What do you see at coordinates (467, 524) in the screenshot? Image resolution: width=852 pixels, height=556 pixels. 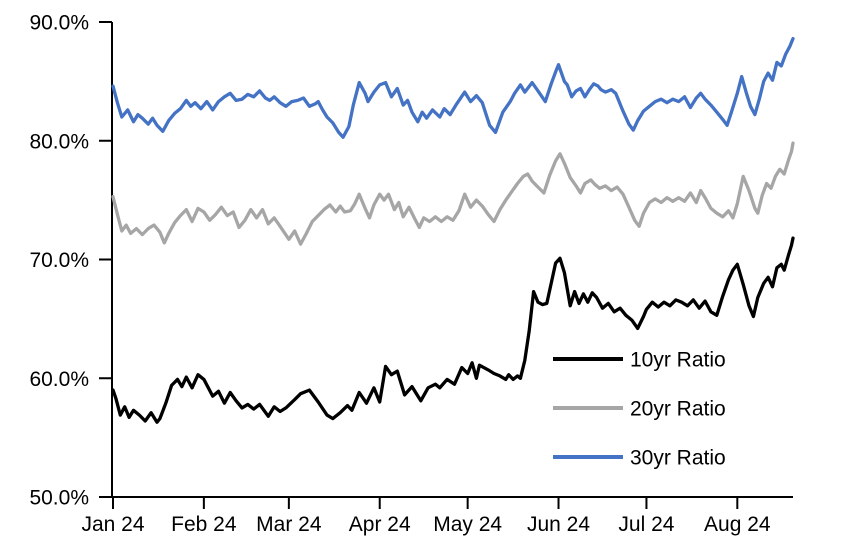 I see `x-axis-tick-label: May 24` at bounding box center [467, 524].